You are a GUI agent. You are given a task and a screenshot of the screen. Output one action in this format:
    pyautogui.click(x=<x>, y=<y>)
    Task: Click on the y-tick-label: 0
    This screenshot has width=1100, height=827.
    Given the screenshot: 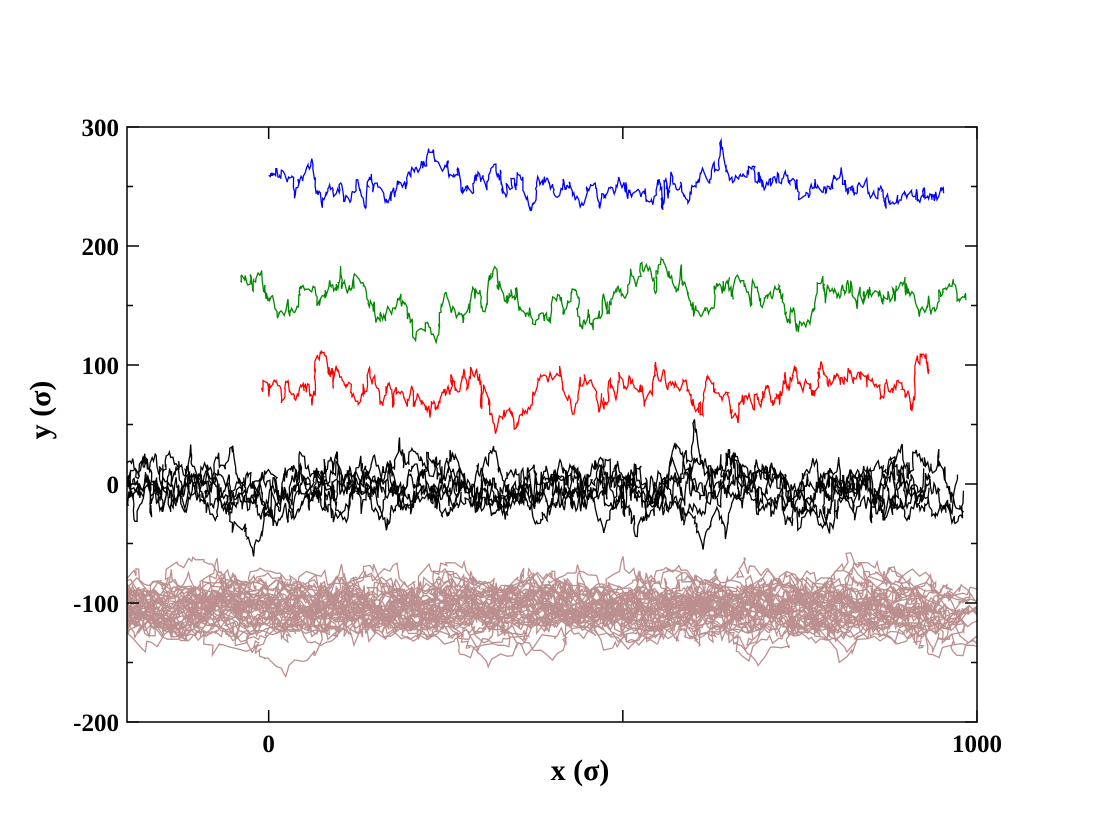 What is the action you would take?
    pyautogui.click(x=113, y=485)
    